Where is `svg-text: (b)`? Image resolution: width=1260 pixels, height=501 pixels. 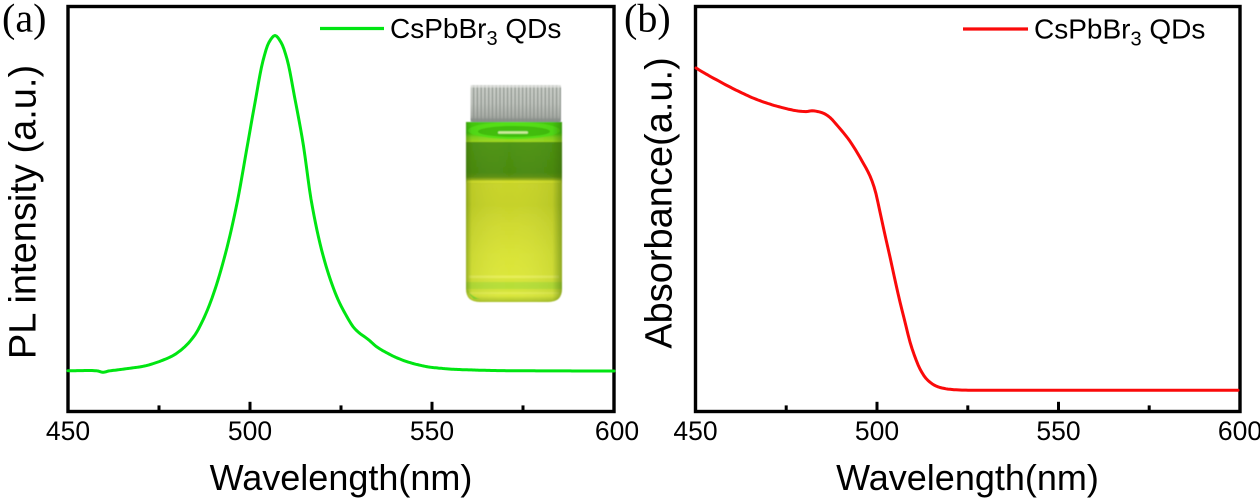
svg-text: (b) is located at coordinates (647, 20).